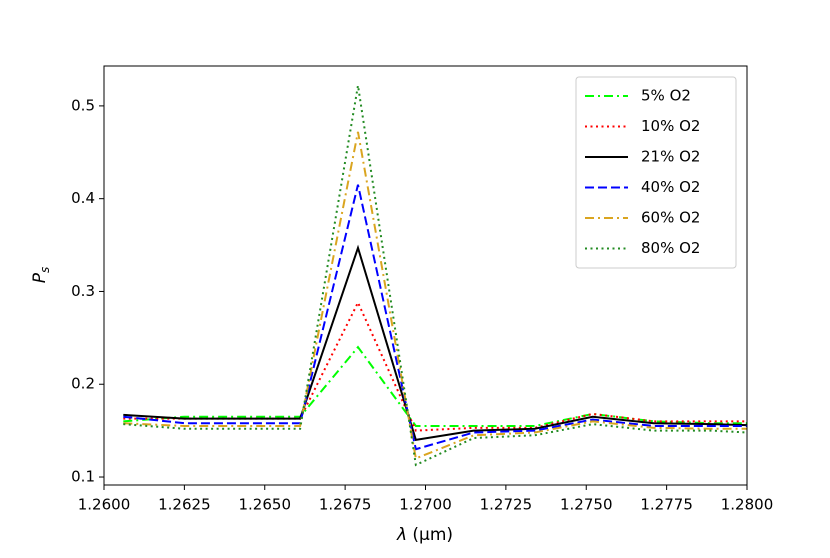 Image resolution: width=830 pixels, height=558 pixels. What do you see at coordinates (45, 270) in the screenshot?
I see `y-label-sub: s` at bounding box center [45, 270].